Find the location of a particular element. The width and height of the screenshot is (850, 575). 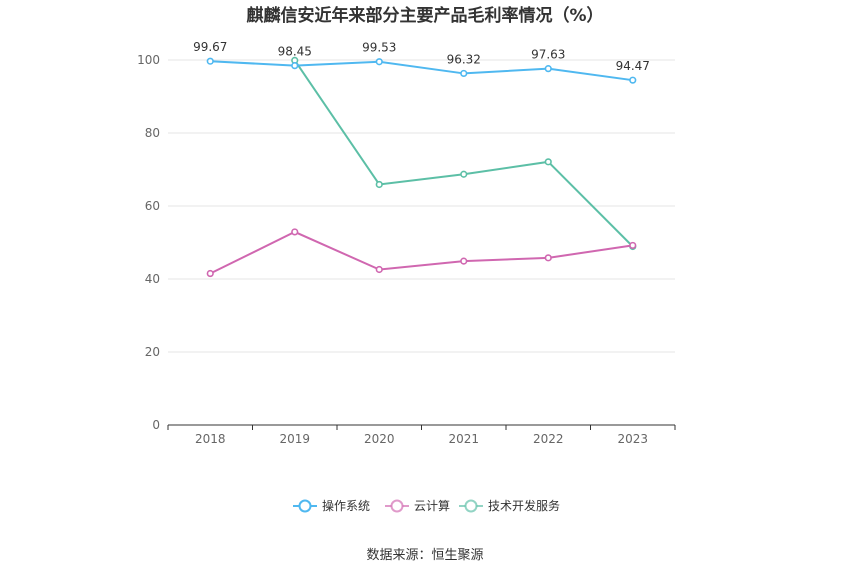

data-label: 96.32 is located at coordinates (464, 59).